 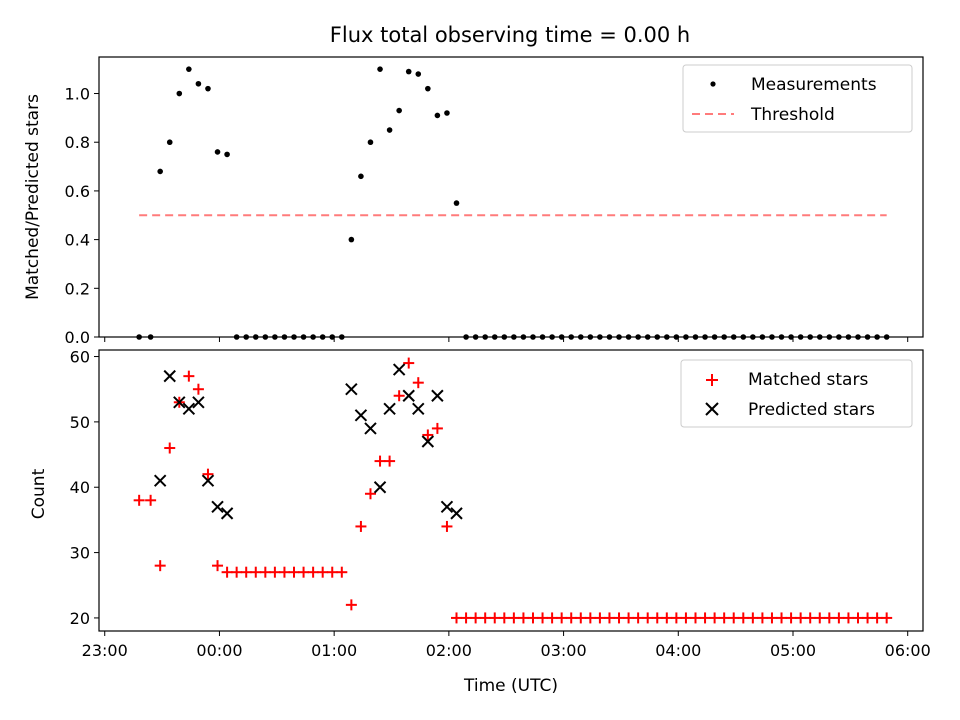 I want to click on x-axis-label: Time (UTC), so click(x=510, y=686).